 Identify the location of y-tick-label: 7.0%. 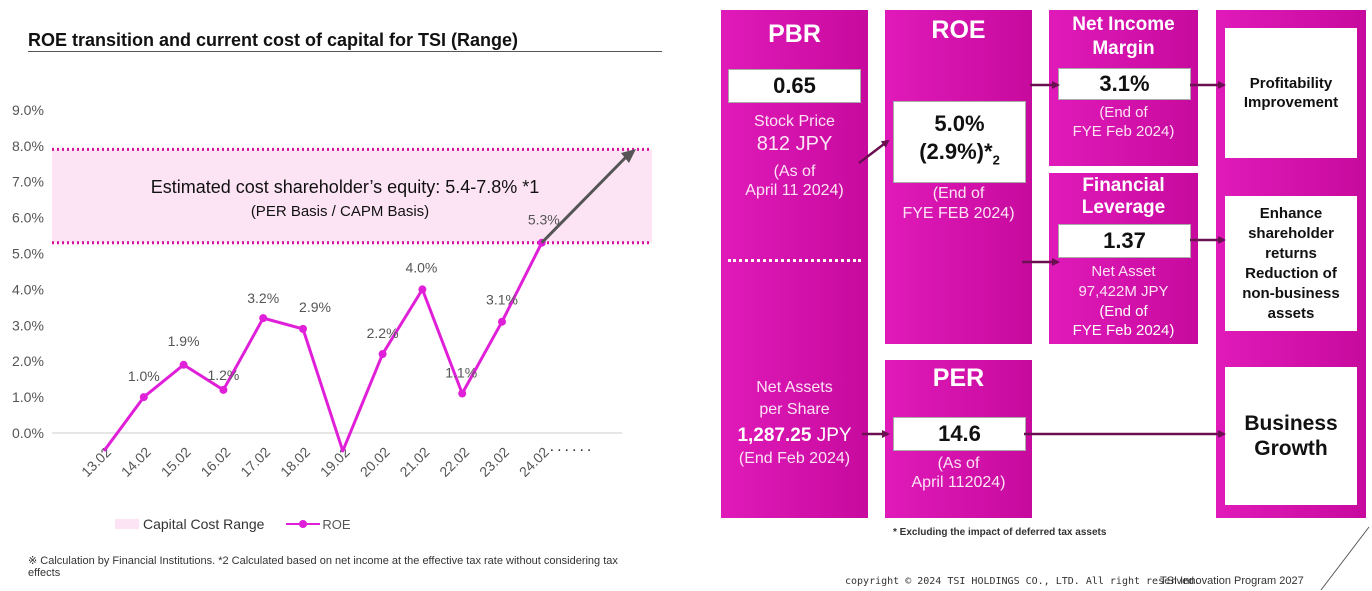
(28, 182).